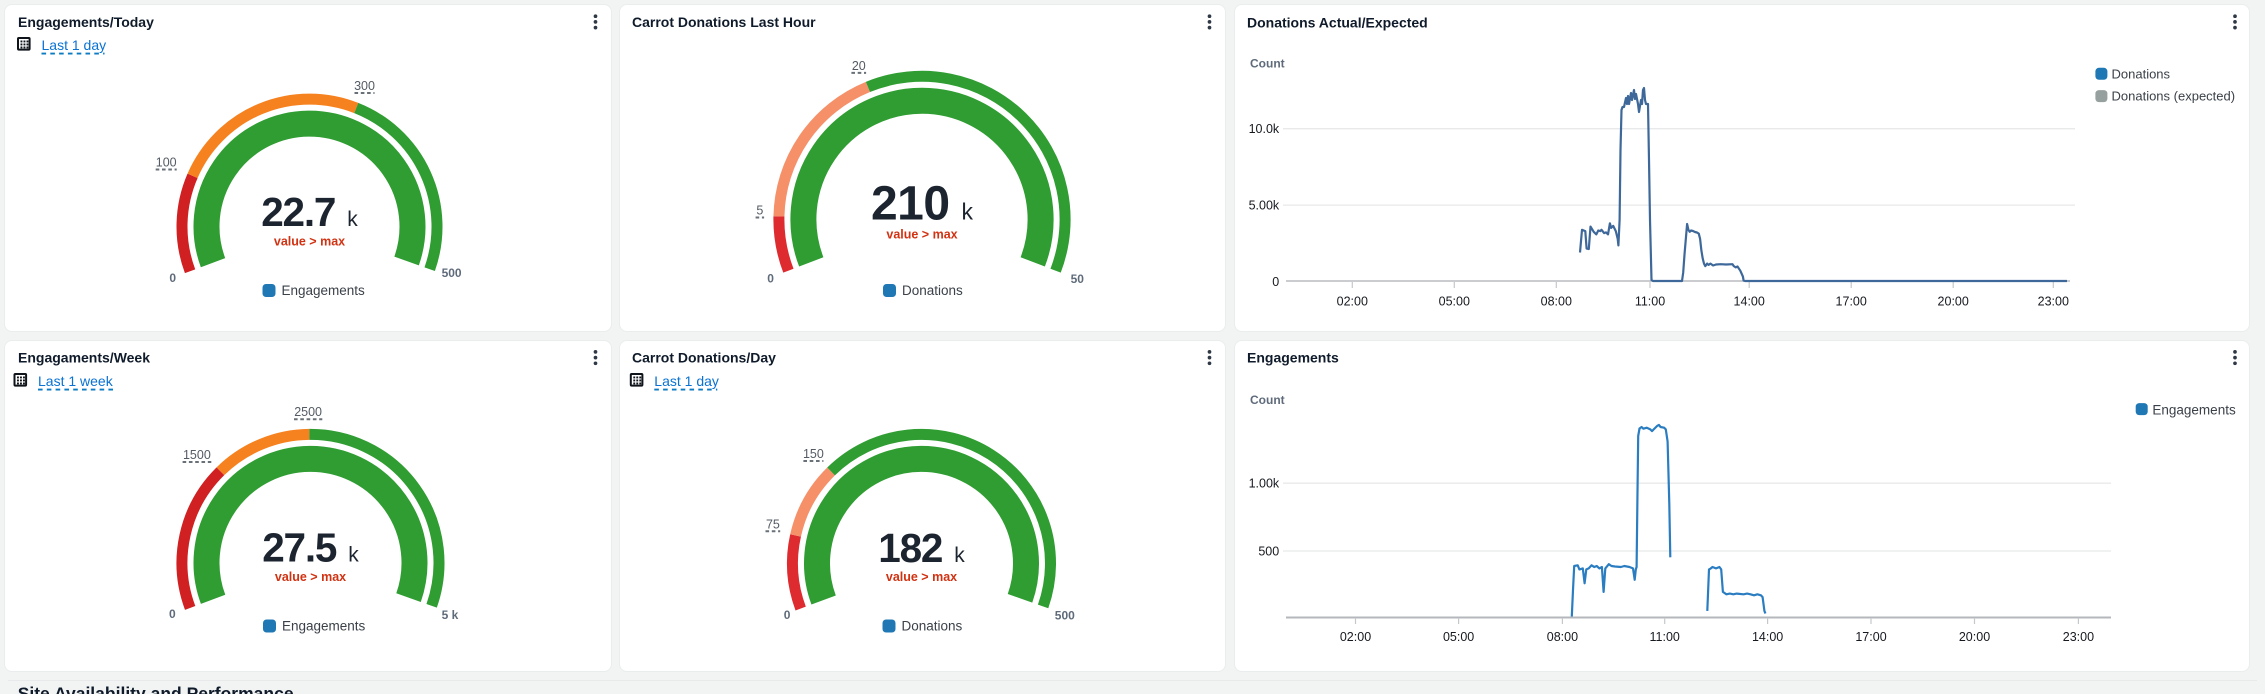  Describe the element at coordinates (759, 211) in the screenshot. I see `svg-text: 5` at that location.